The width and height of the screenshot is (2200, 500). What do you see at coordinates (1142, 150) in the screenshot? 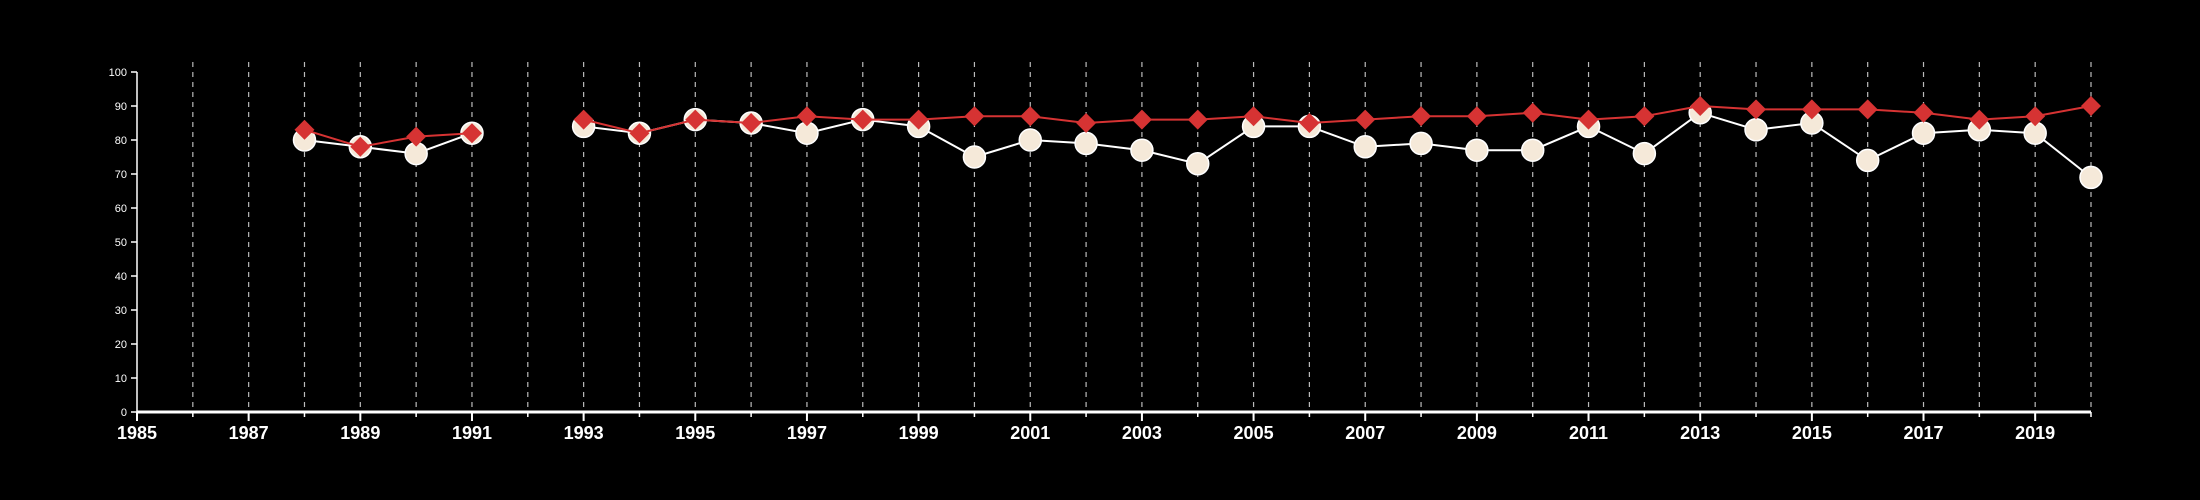
I see `point-circle-2003` at bounding box center [1142, 150].